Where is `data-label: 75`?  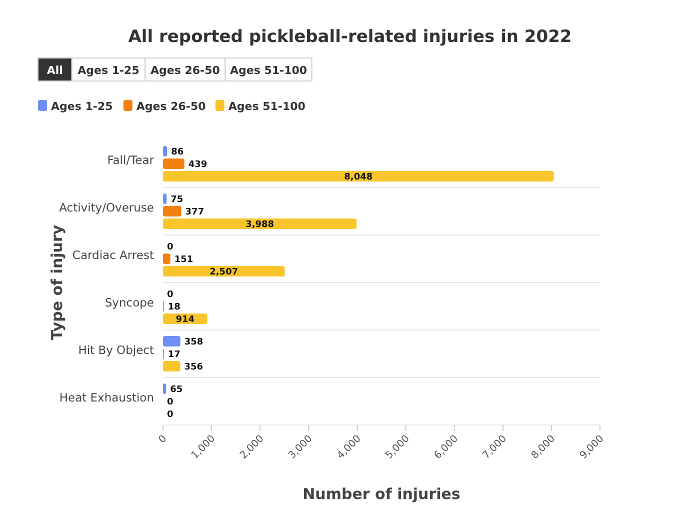 data-label: 75 is located at coordinates (177, 199).